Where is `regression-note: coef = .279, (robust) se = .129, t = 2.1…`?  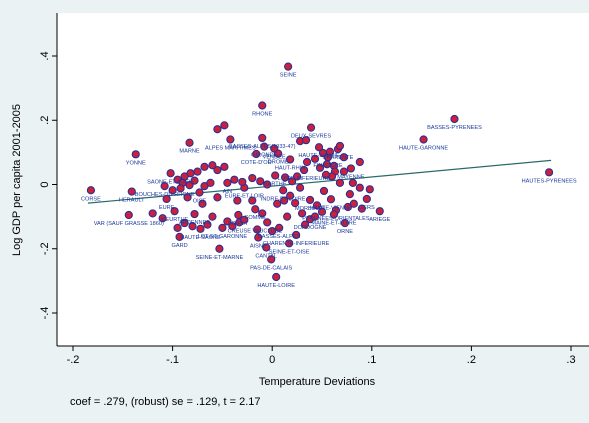
regression-note: coef = .279, (robust) se = .129, t = 2.1… is located at coordinates (165, 402).